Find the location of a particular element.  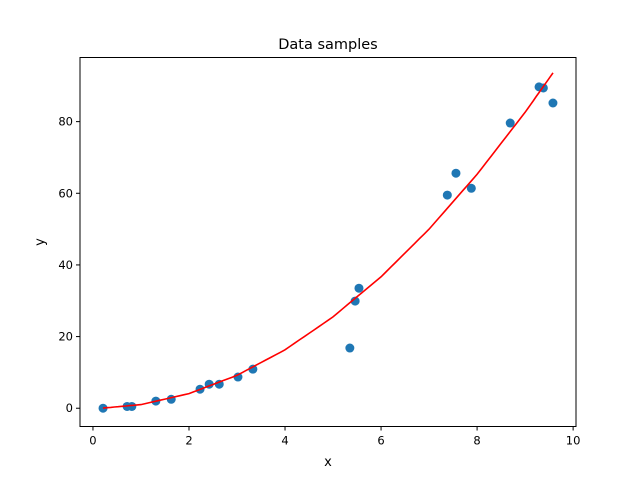

x-tick-label: 4 is located at coordinates (284, 441).